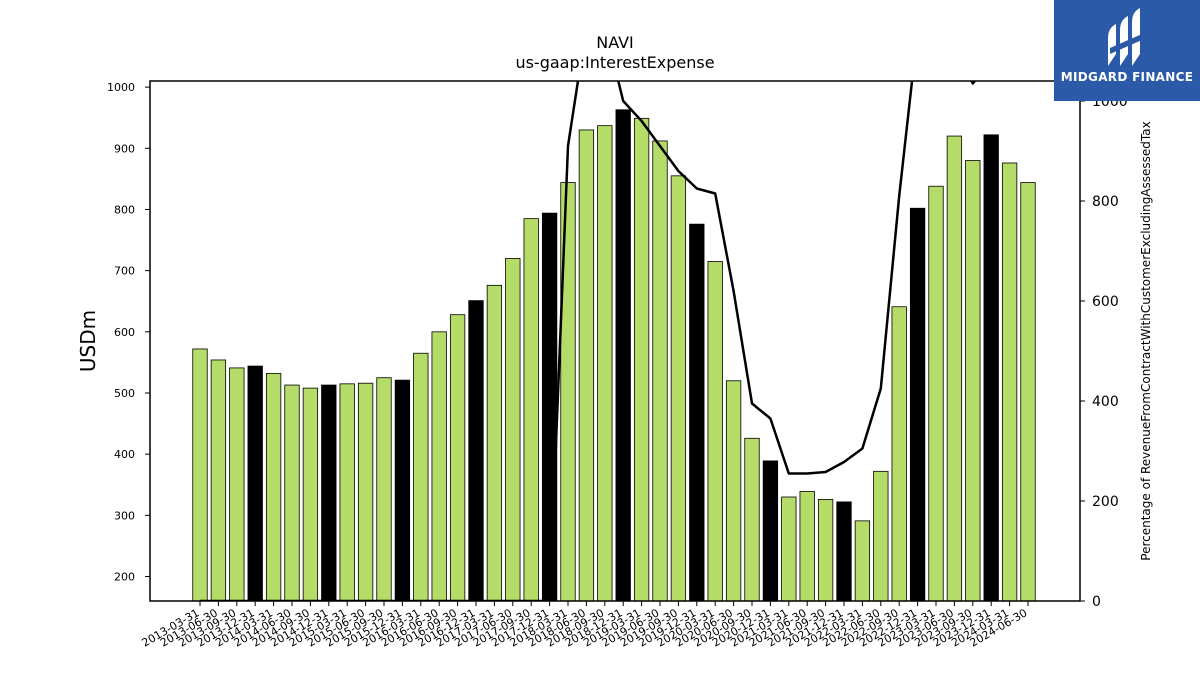  I want to click on y-tick-label: 900, so click(124, 148).